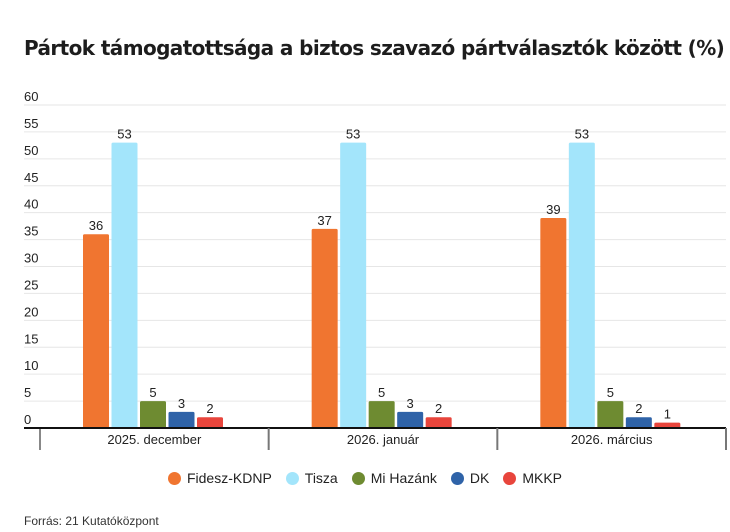 This screenshot has height=532, width=730. I want to click on y-tick-label: 0, so click(27, 419).